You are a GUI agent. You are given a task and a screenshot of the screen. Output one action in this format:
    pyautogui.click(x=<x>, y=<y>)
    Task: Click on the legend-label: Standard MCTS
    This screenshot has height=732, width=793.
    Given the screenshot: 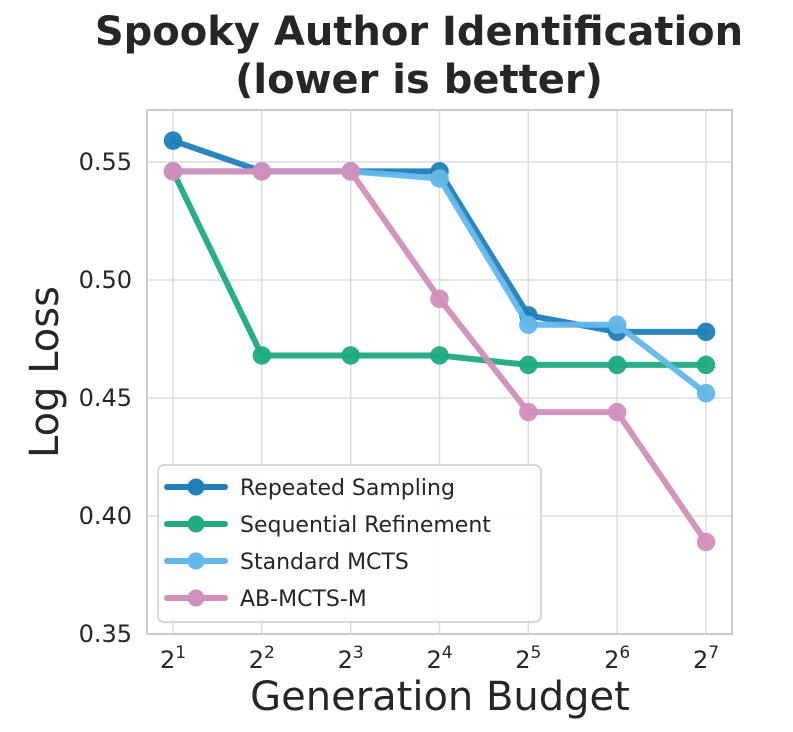 What is the action you would take?
    pyautogui.click(x=324, y=562)
    